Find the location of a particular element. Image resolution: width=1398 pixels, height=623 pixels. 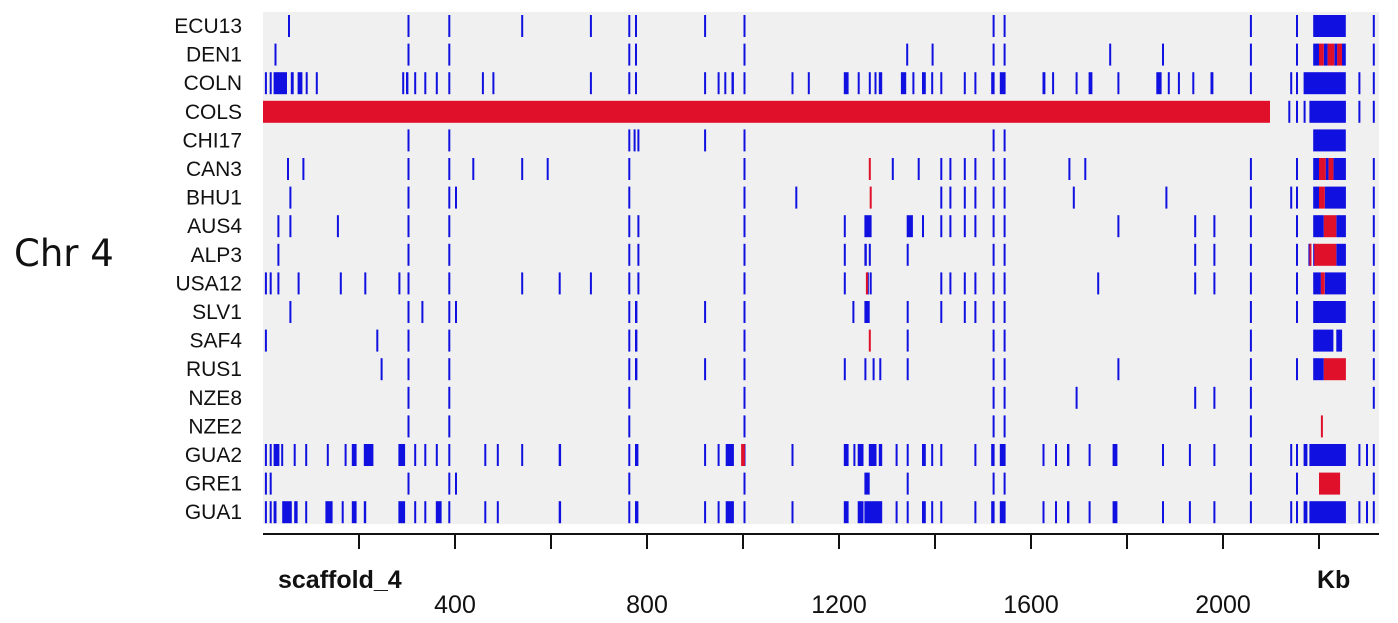

x-axis-unit: Kb is located at coordinates (1333, 580).